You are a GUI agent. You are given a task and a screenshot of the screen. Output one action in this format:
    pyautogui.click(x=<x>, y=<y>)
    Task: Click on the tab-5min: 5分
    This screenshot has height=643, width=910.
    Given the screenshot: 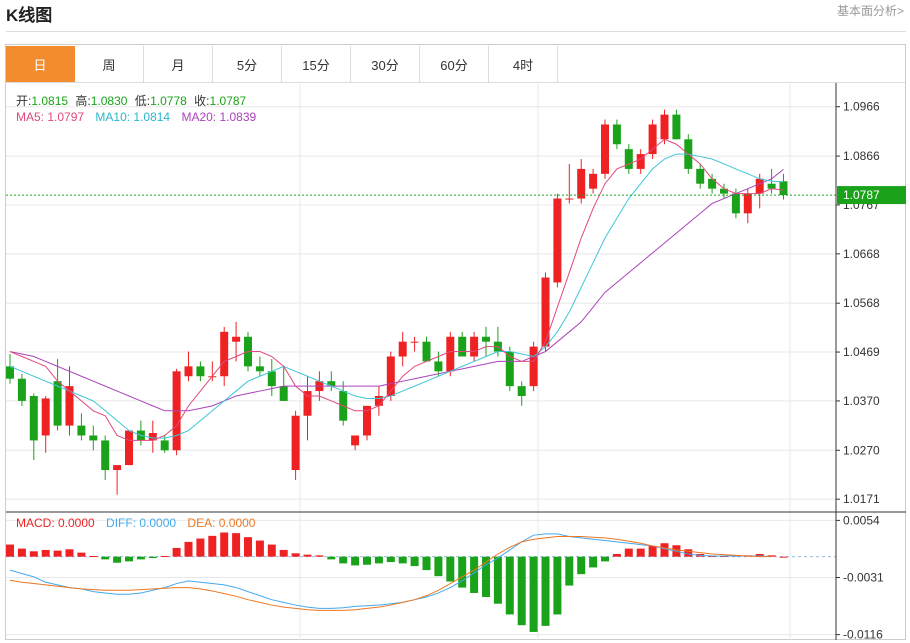 What is the action you would take?
    pyautogui.click(x=247, y=64)
    